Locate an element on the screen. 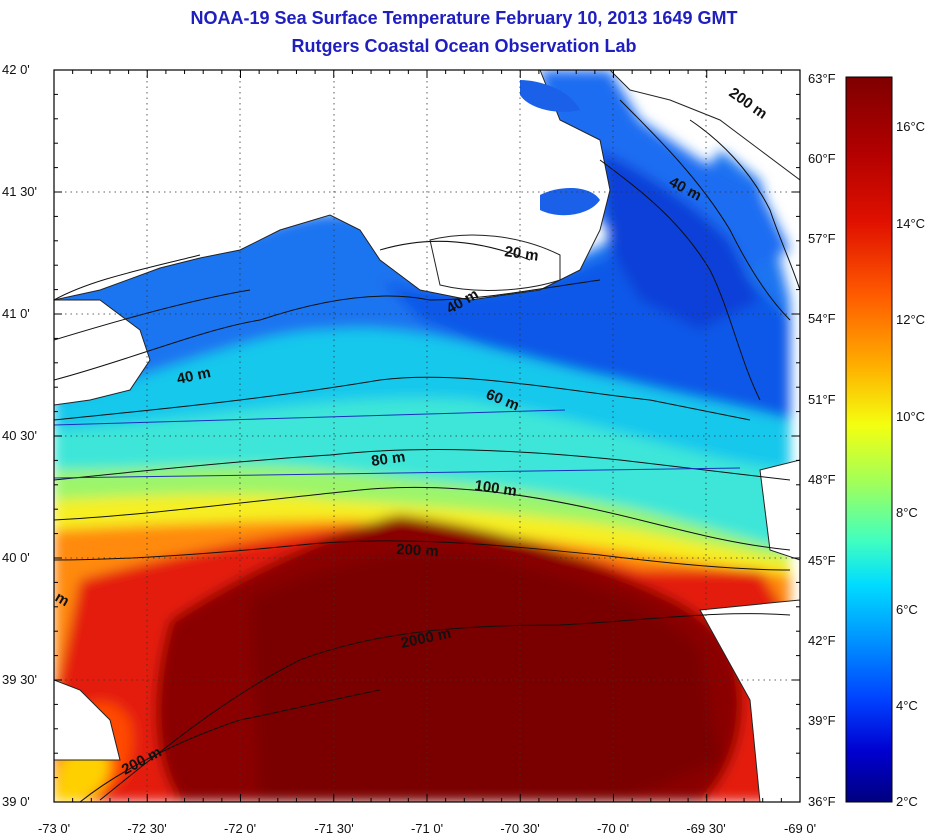 The image size is (928, 840). lon-label: -73 0' is located at coordinates (54, 828).